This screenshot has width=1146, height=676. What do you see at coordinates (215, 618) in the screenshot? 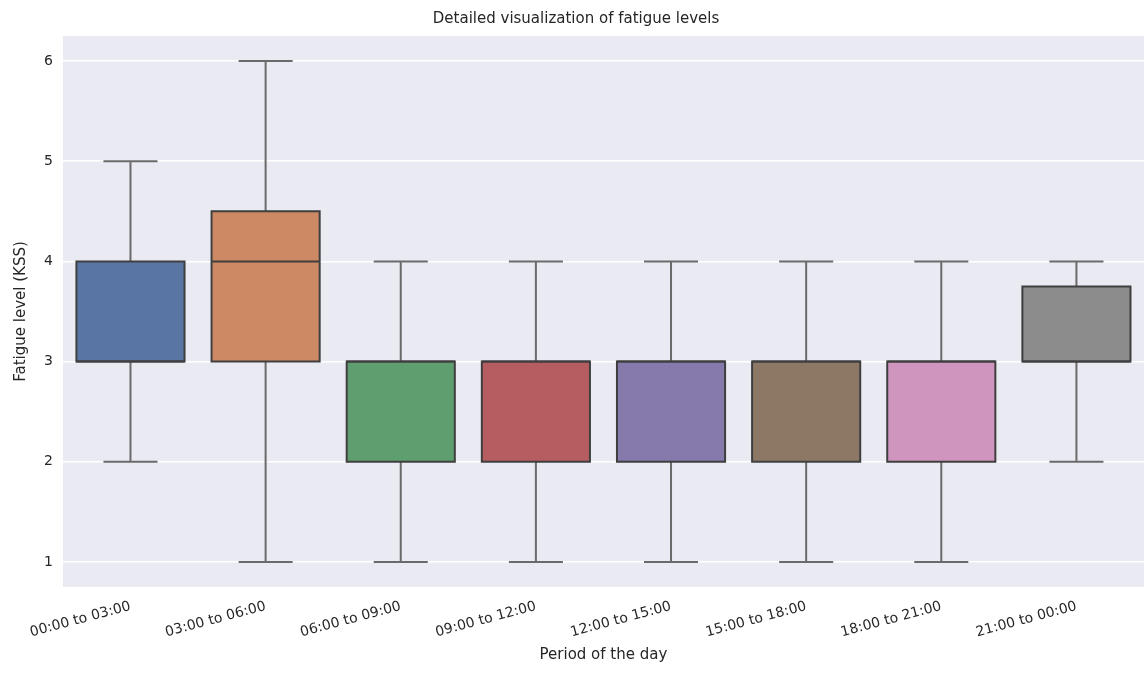
I see `x-tick-label: 03:00 to 06:00` at bounding box center [215, 618].